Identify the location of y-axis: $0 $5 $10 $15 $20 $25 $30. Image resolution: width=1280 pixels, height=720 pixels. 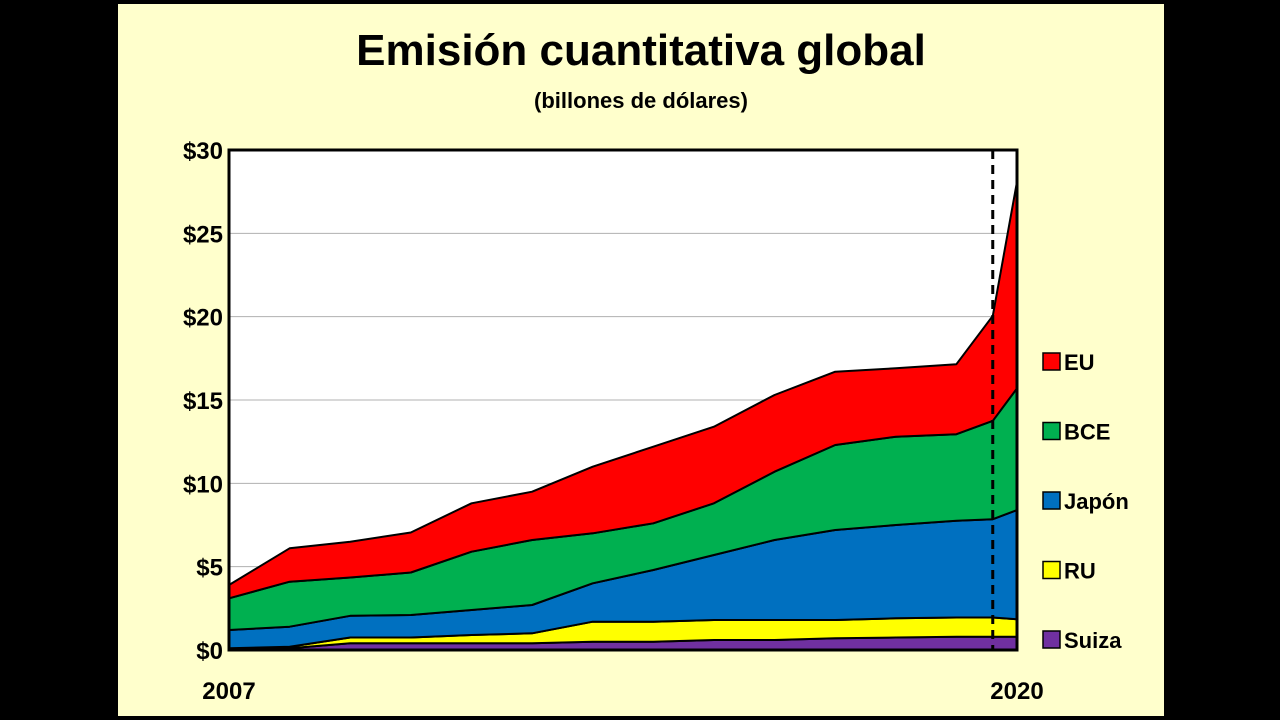
(203, 401).